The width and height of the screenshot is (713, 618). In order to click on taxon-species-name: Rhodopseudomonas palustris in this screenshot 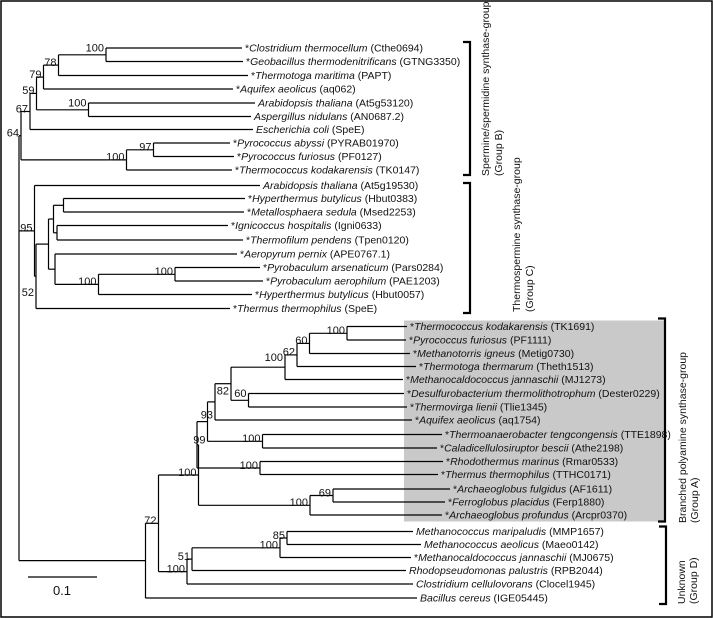, I will do `click(479, 571)`.